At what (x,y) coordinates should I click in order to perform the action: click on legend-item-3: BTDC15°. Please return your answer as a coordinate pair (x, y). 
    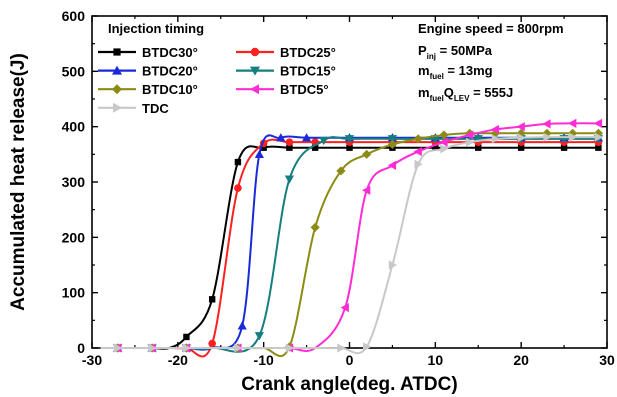
    Looking at the image, I should click on (286, 71).